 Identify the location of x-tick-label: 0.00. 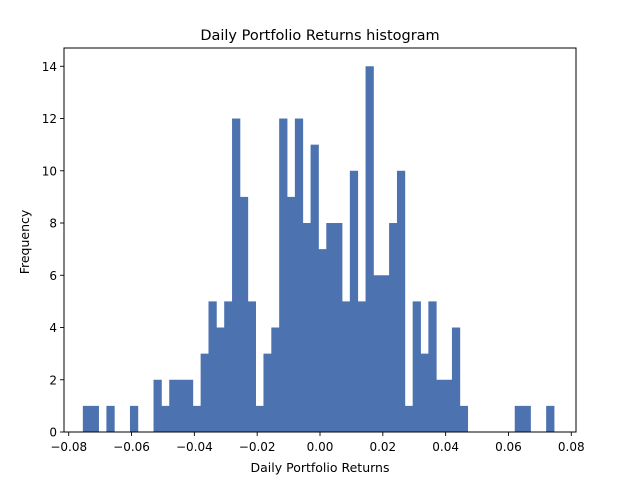
(320, 447).